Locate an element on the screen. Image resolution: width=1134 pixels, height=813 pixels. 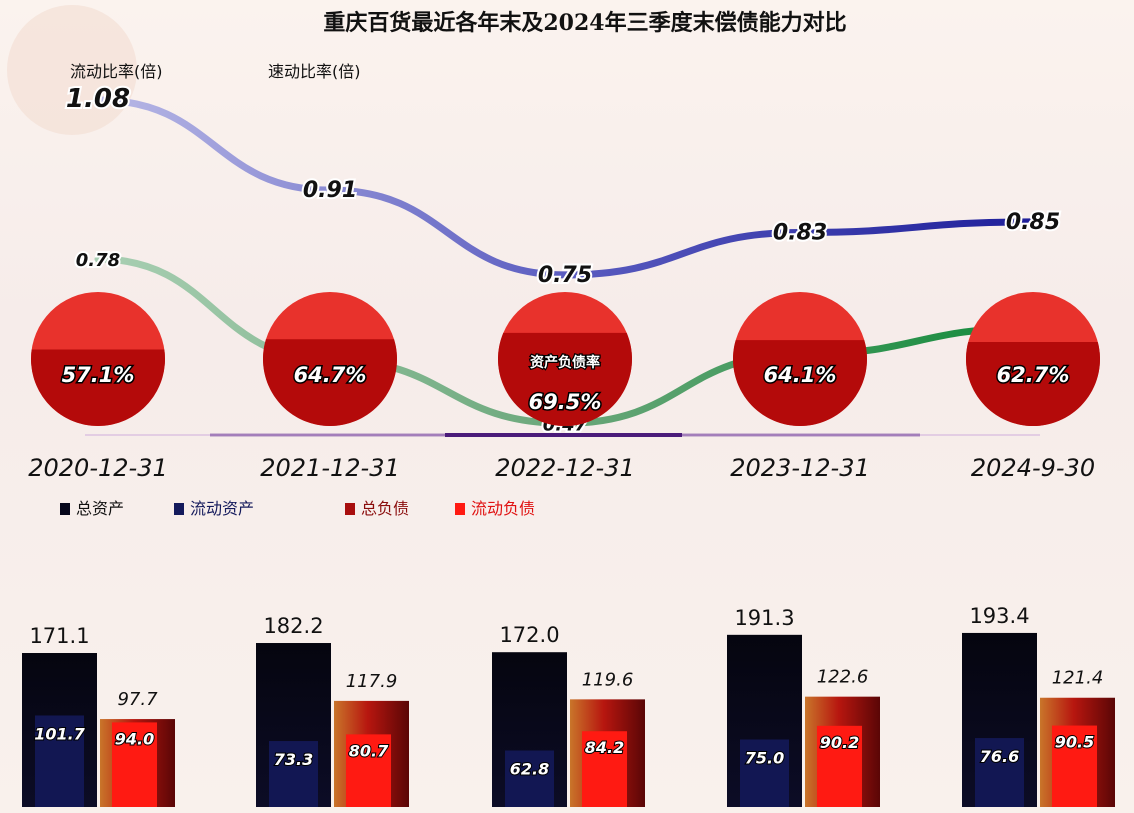
label-current-liabilities-3: 90.2 is located at coordinates (839, 742).